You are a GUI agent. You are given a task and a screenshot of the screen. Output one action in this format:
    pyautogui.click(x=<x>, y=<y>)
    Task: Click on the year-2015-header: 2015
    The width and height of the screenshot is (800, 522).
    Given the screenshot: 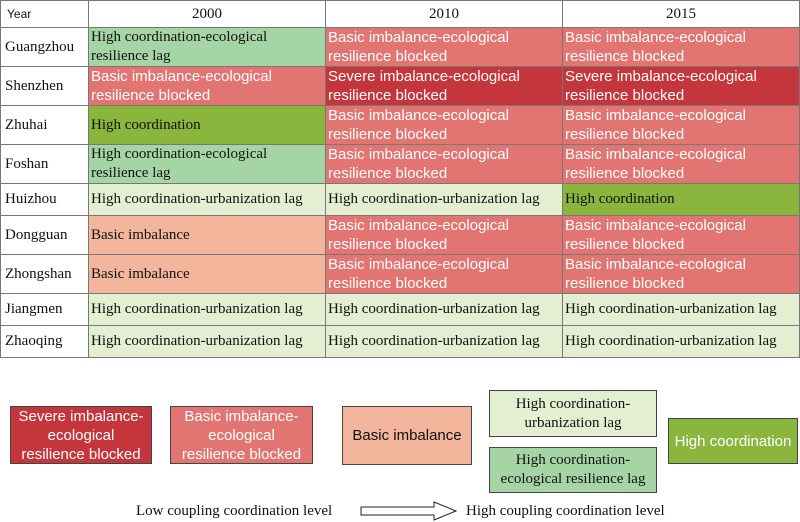 What is the action you would take?
    pyautogui.click(x=681, y=14)
    